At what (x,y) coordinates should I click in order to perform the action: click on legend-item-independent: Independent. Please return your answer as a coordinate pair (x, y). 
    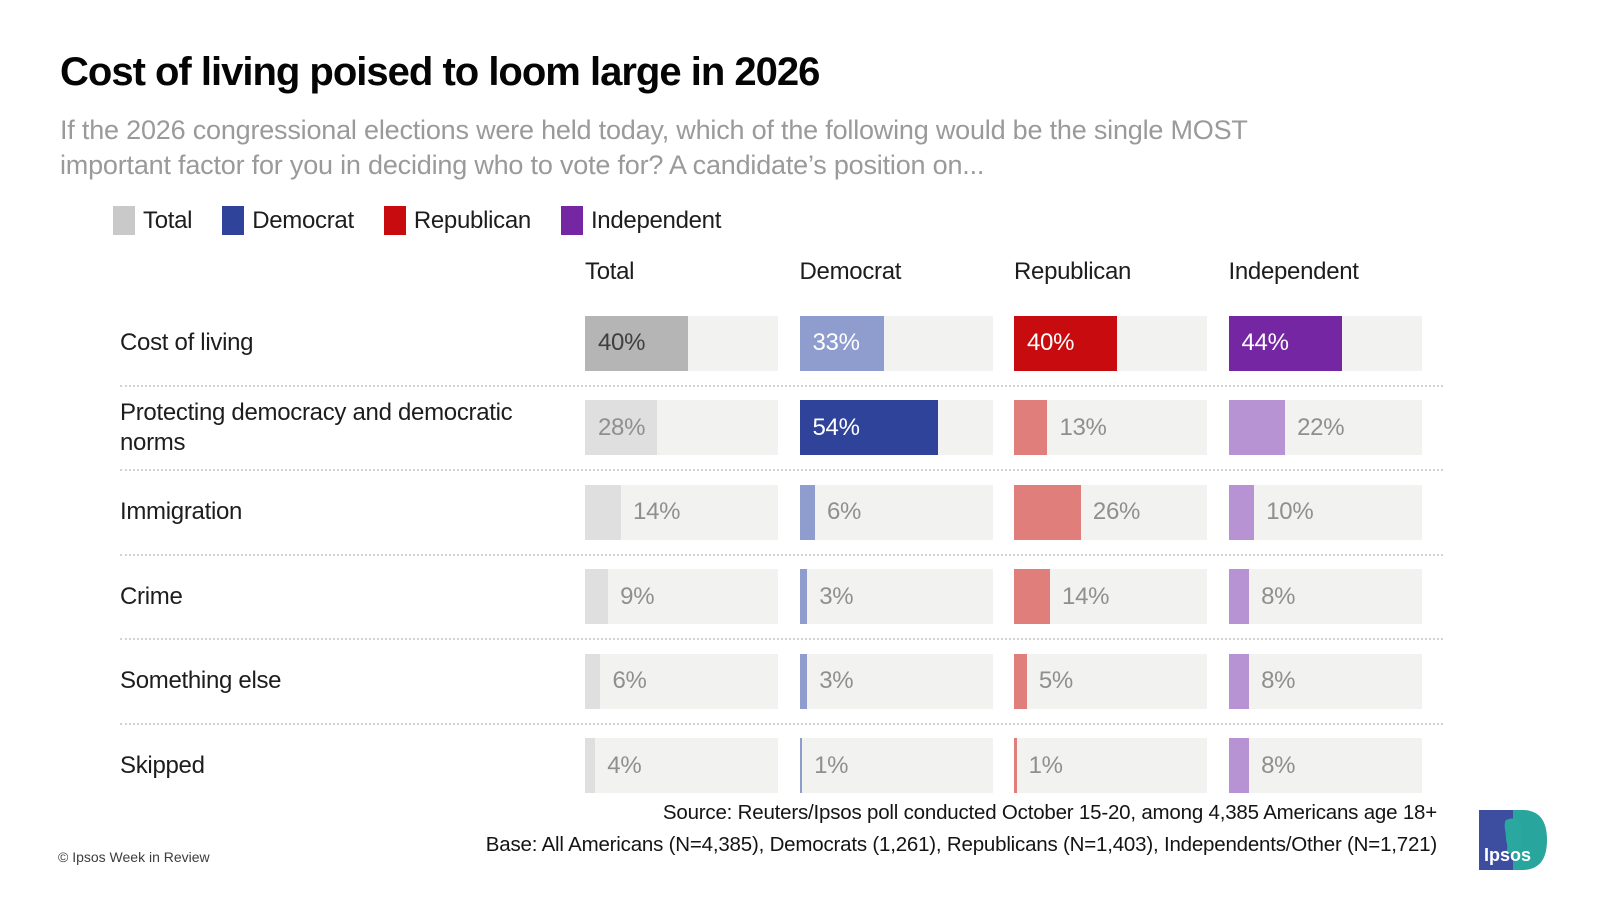
    Looking at the image, I should click on (640, 220).